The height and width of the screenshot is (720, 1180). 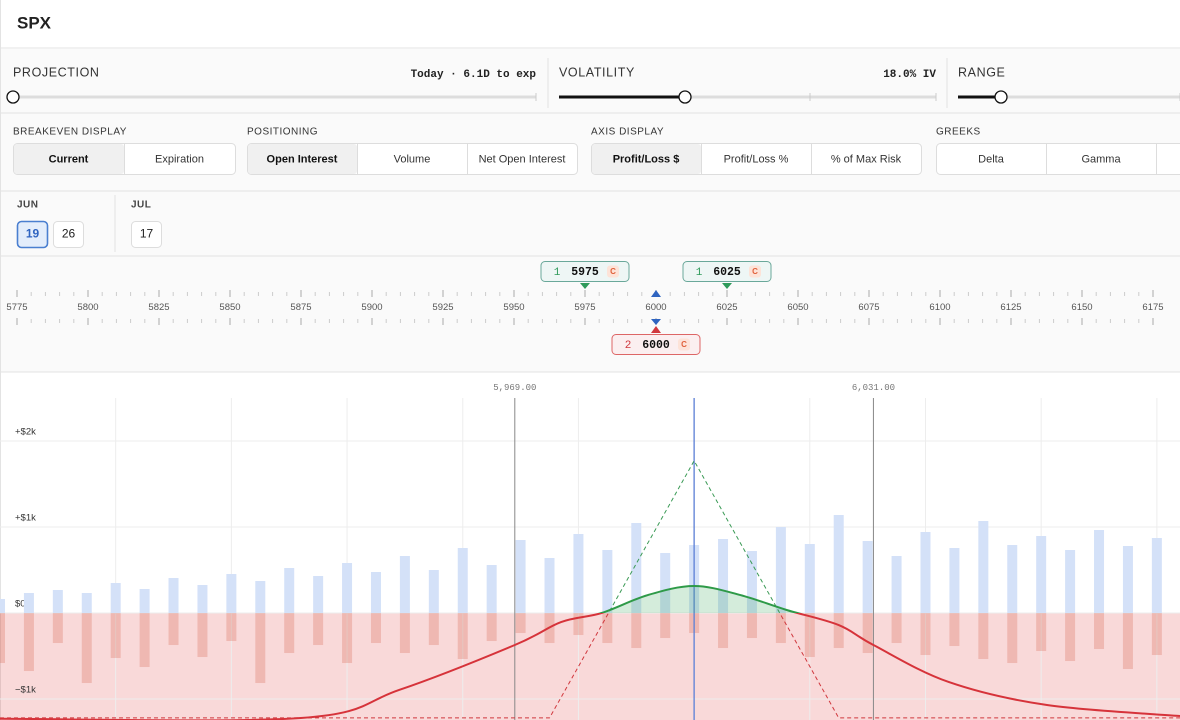 I want to click on toggle-button: Profit/Loss %, so click(x=756, y=159).